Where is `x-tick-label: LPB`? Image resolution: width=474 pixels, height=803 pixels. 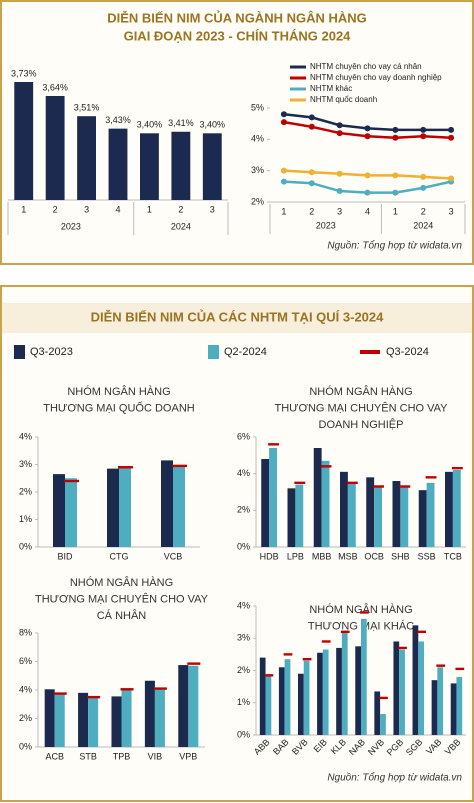 x-tick-label: LPB is located at coordinates (295, 556).